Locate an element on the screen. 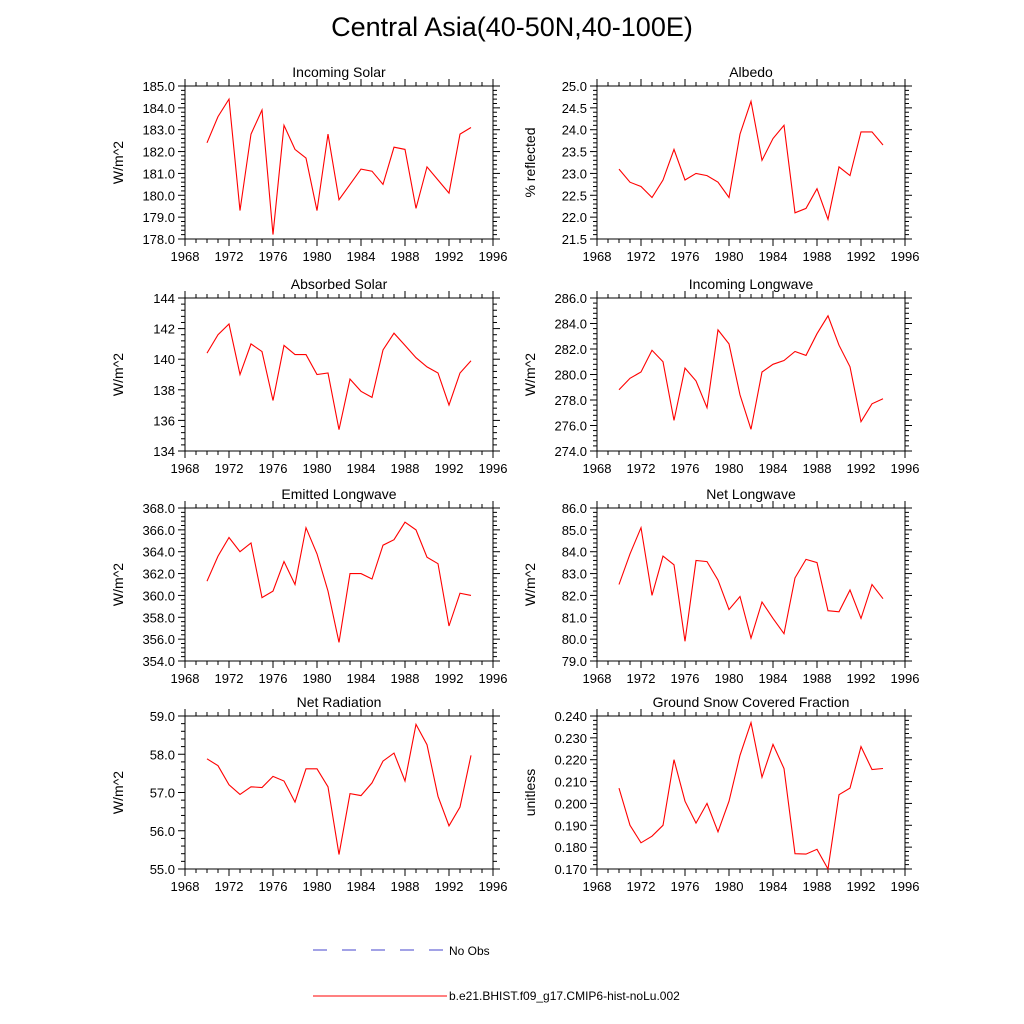 This screenshot has width=1024, height=1024. y-tick-label: 23.0 is located at coordinates (574, 173).